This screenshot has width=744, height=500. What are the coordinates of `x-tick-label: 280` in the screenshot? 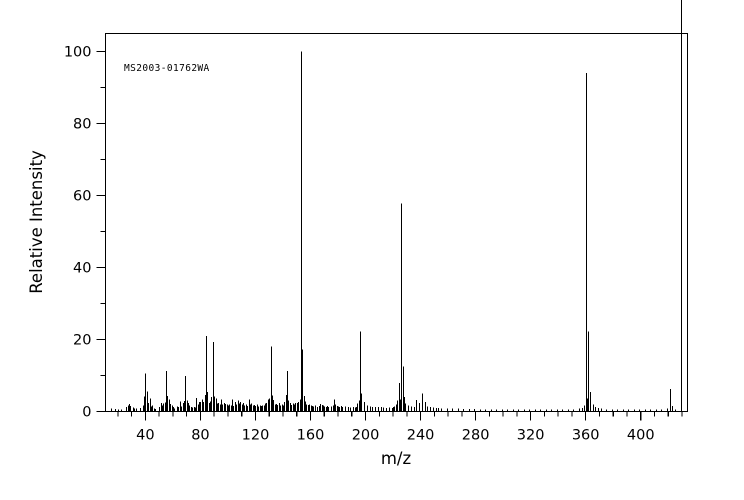 It's located at (476, 436).